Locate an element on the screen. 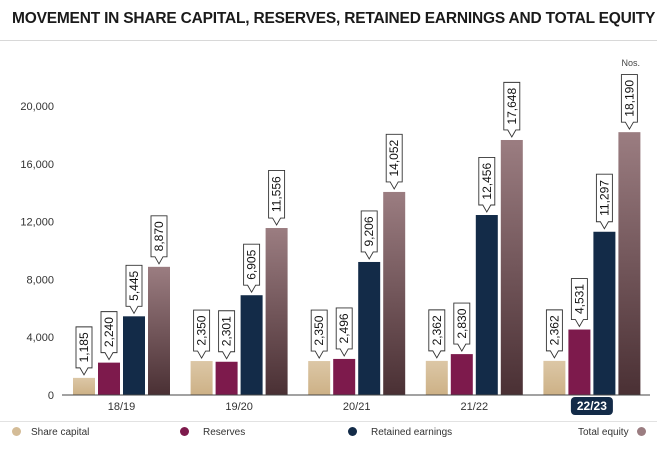 The width and height of the screenshot is (657, 457). x-axis: 18/19 19/20 20/21 21/22 22/23 is located at coordinates (356, 404).